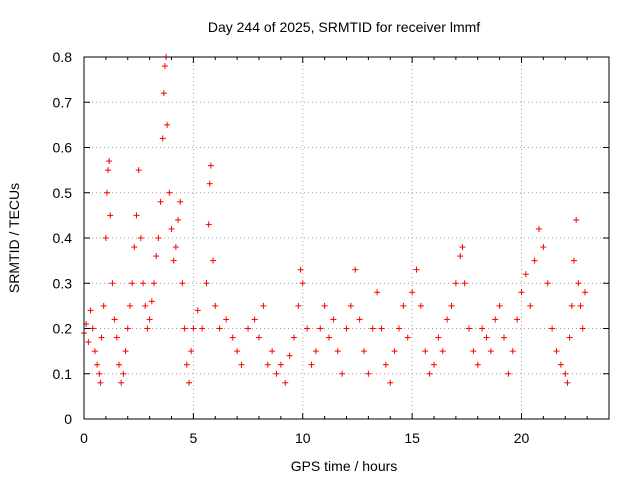 Image resolution: width=640 pixels, height=480 pixels. Describe the element at coordinates (193, 438) in the screenshot. I see `x-tick-label: 5` at that location.